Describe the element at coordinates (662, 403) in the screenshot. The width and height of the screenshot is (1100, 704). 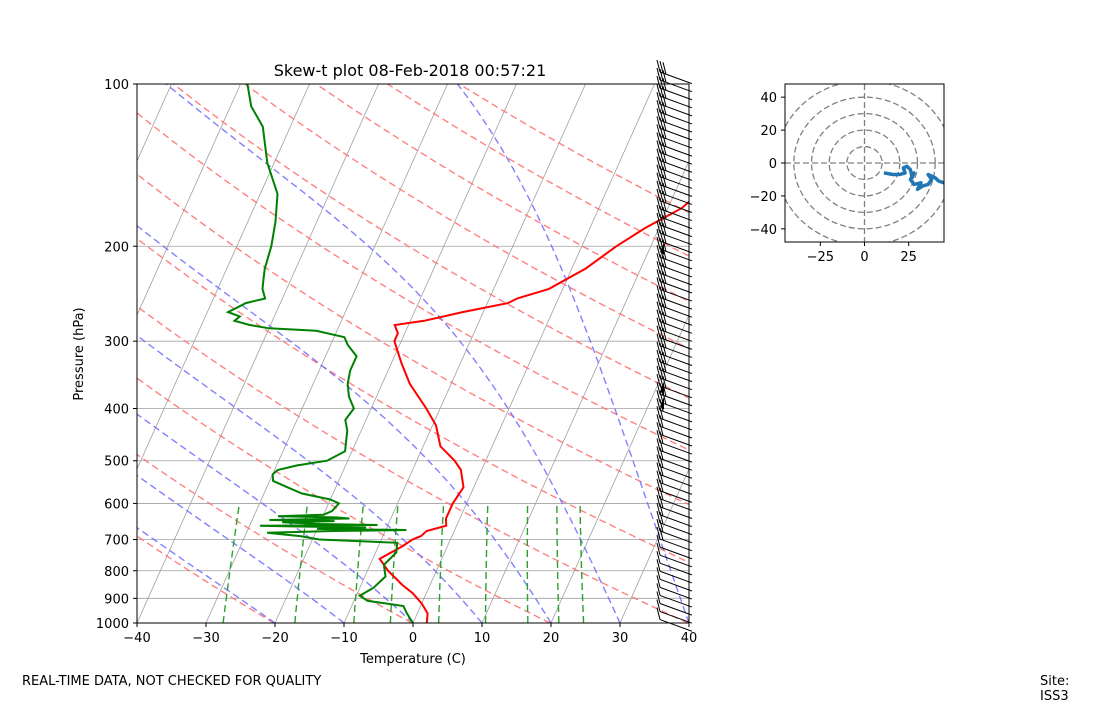
I see `barb-pennant` at that location.